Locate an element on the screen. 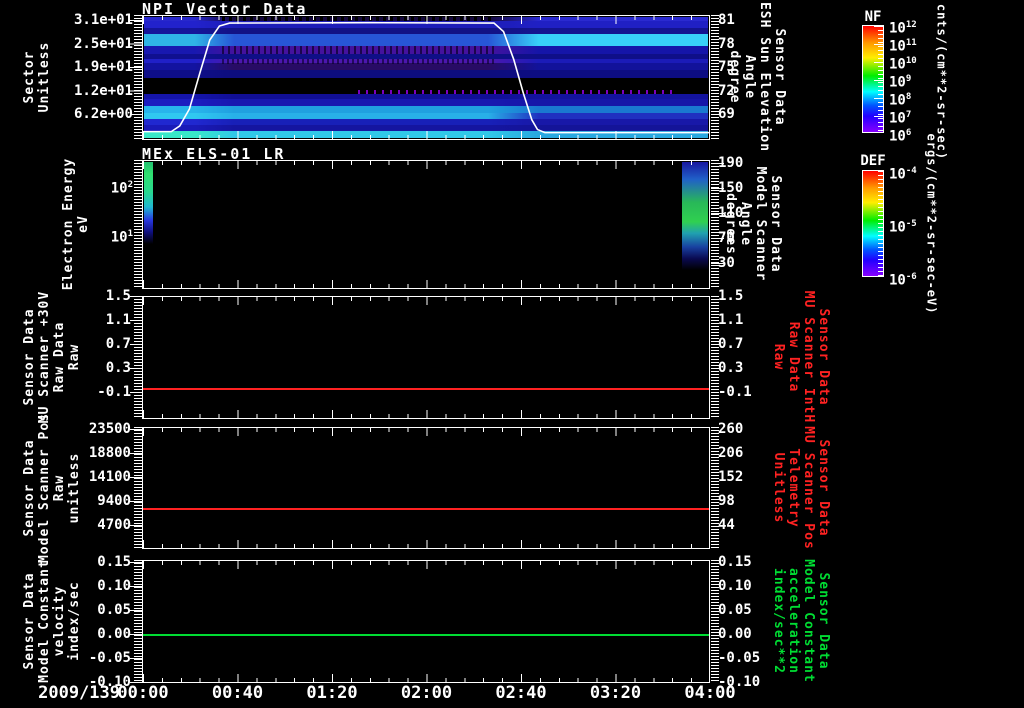  tick-label: 0.7 is located at coordinates (731, 344).